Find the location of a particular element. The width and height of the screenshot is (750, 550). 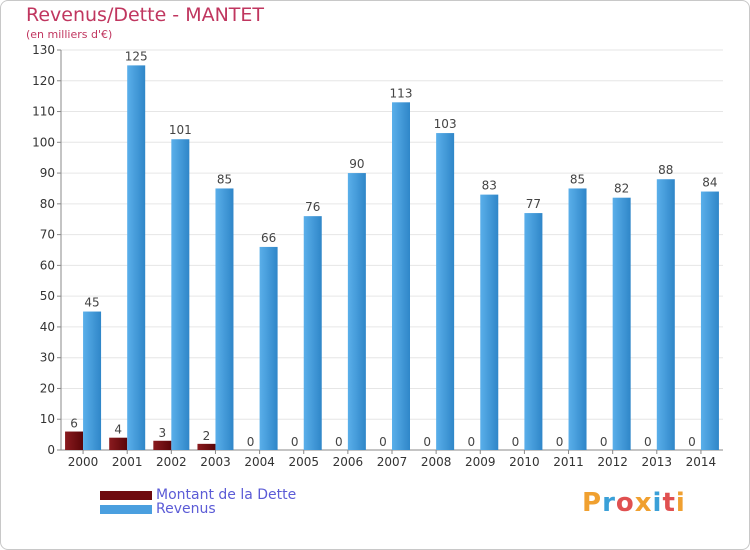

legend-label-revenus: Revenus is located at coordinates (186, 509).